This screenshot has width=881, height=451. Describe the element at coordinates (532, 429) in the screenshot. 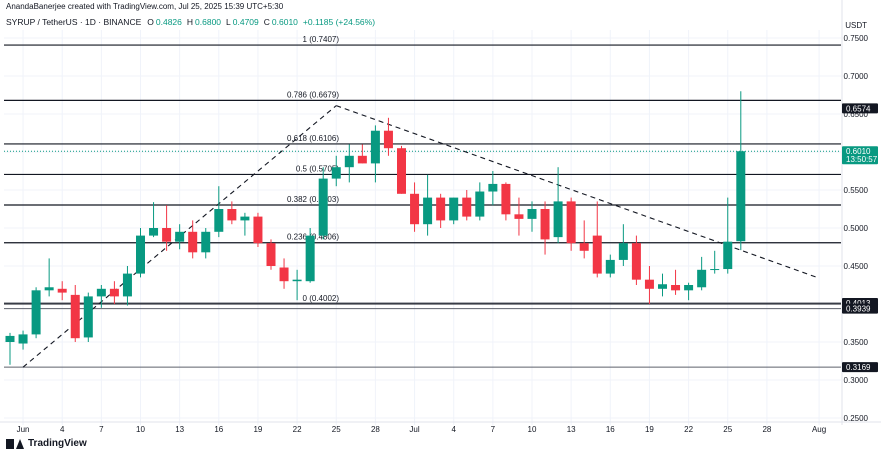

I see `x-tick-label: 10` at that location.